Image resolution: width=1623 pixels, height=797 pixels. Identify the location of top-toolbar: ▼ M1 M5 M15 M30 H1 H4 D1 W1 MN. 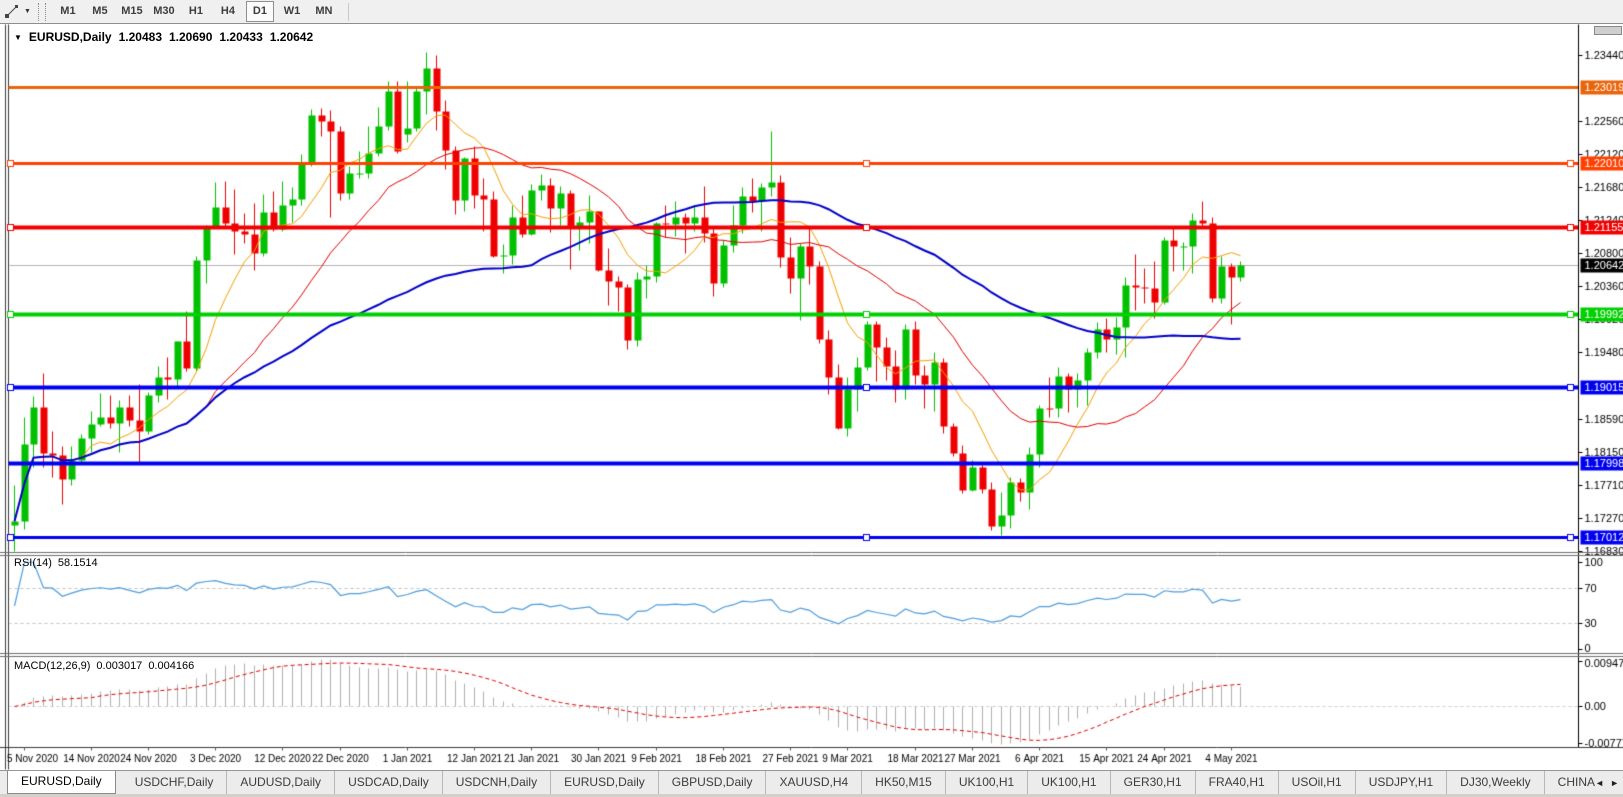
(811, 12).